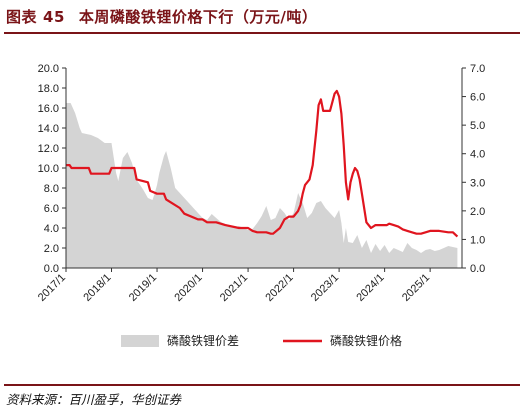 Image resolution: width=524 pixels, height=413 pixels. Describe the element at coordinates (416, 288) in the screenshot. I see `x-tick-label: 2025/1` at that location.